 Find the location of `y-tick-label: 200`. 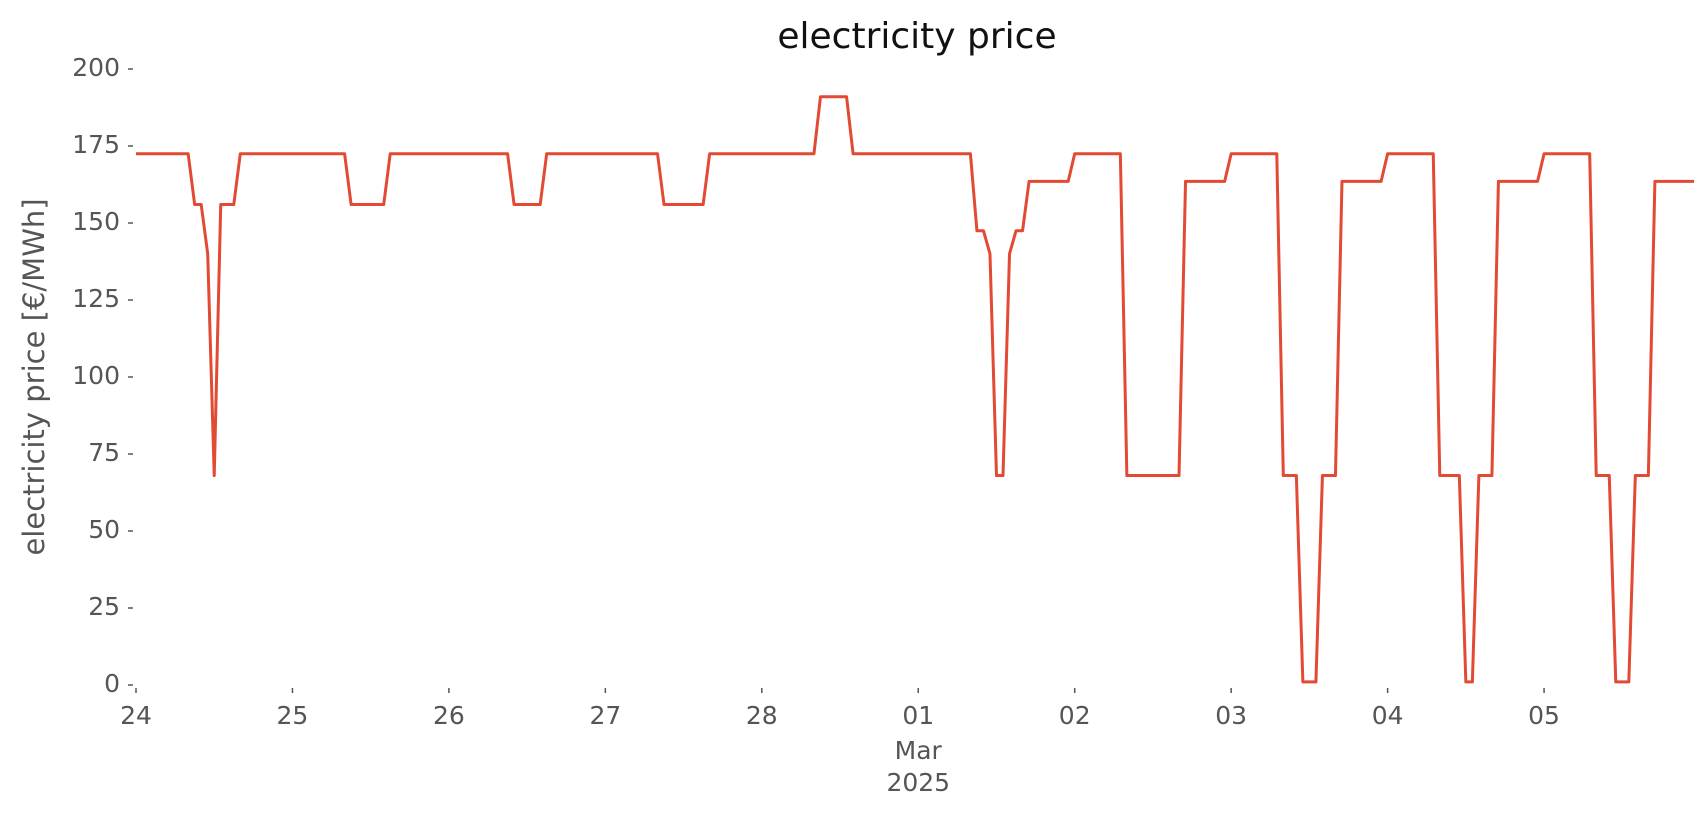

y-tick-label: 200 is located at coordinates (96, 67).